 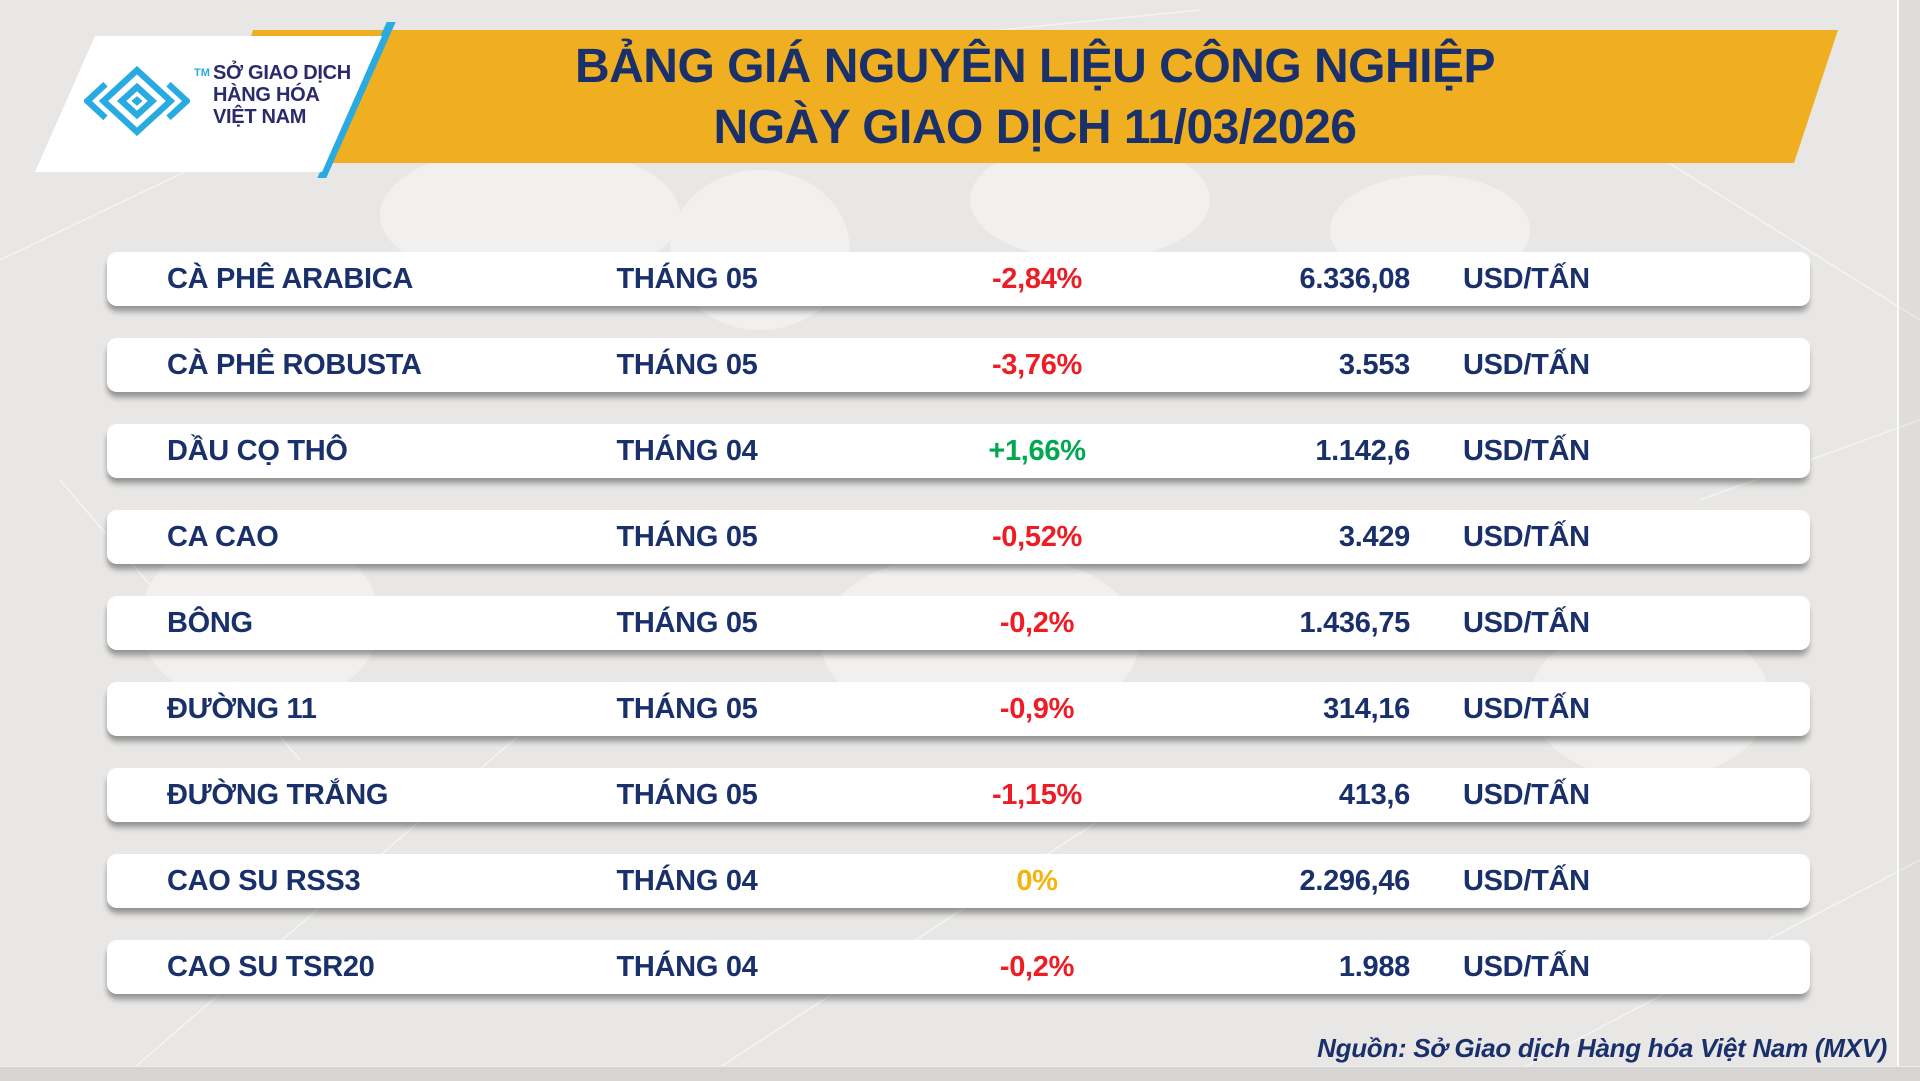 What do you see at coordinates (1037, 708) in the screenshot?
I see `change-percent: -0,9%` at bounding box center [1037, 708].